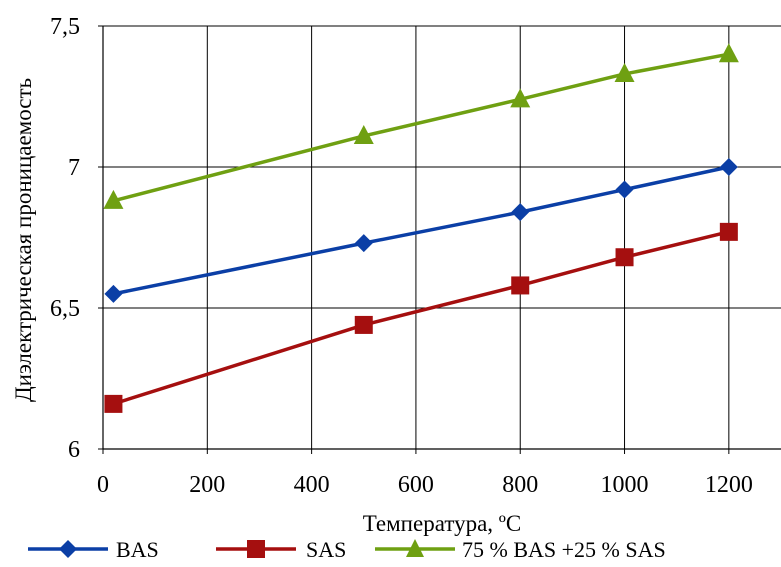 The image size is (781, 567). I want to click on legend-marker-mix, so click(415, 548).